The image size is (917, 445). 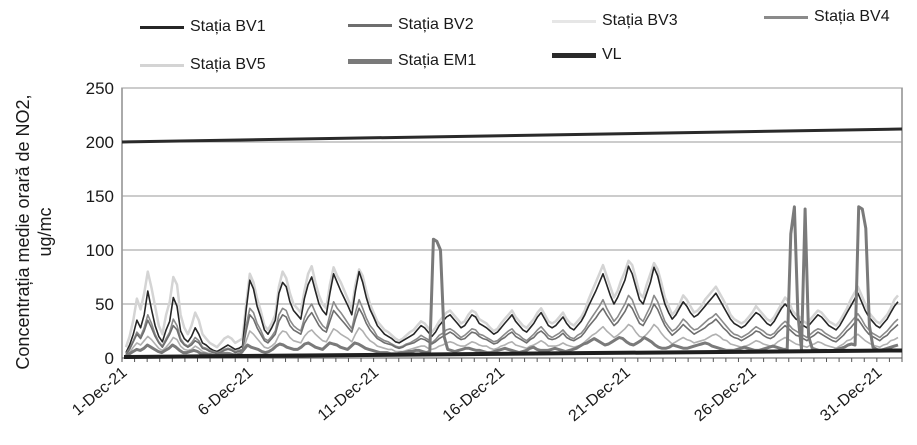 I want to click on legend-label-vl: VL, so click(x=612, y=54).